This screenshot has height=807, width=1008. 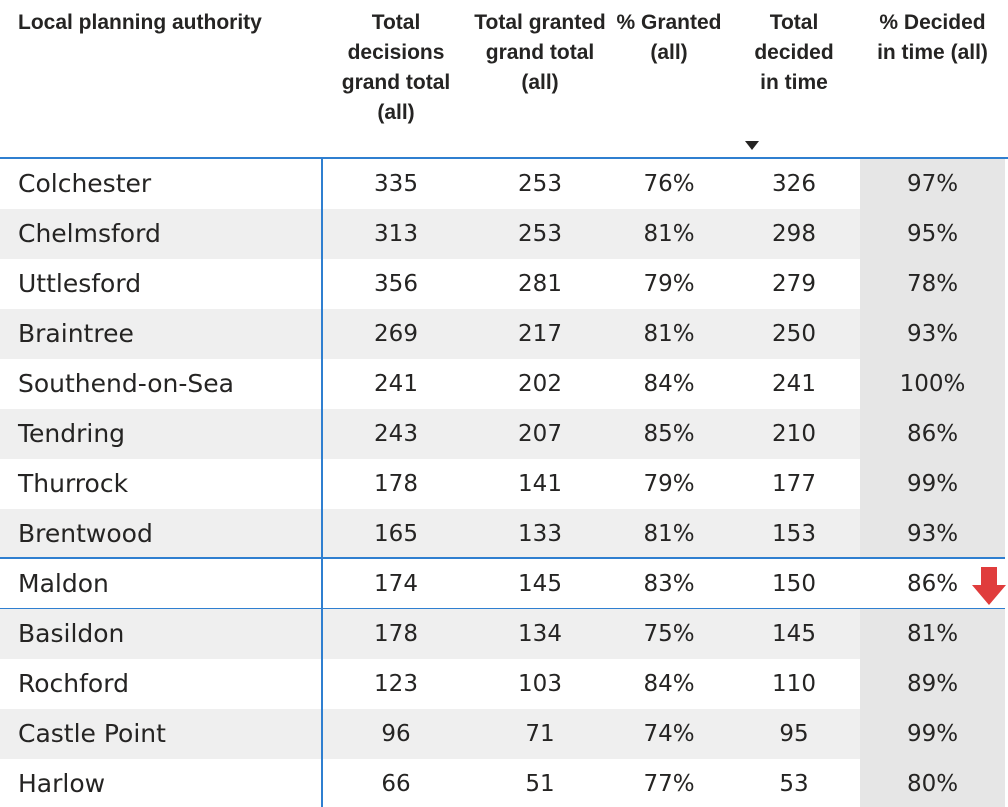 I want to click on table-cell: 97%, so click(x=932, y=184).